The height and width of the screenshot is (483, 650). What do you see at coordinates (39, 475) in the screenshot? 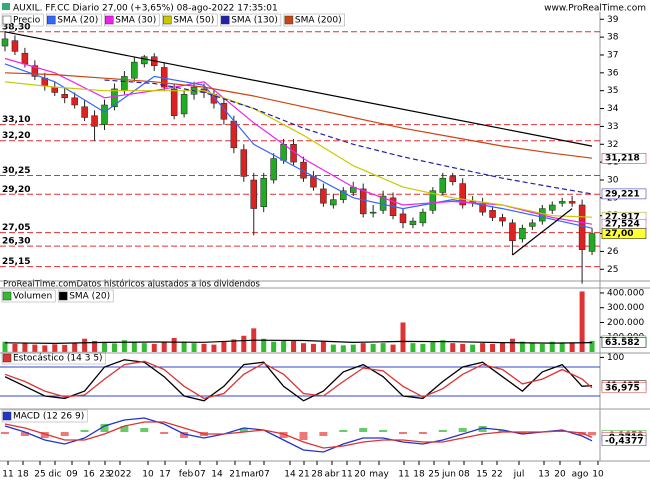
I see `x-tick-label: 25` at bounding box center [39, 475].